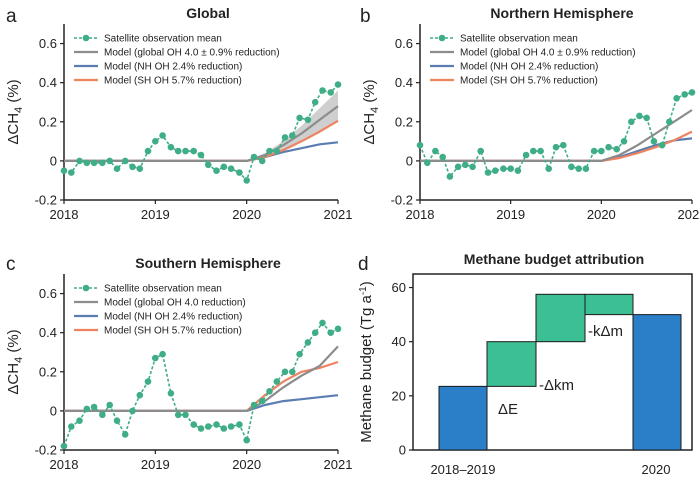 Image resolution: width=700 pixels, height=484 pixels. Describe the element at coordinates (163, 39) in the screenshot. I see `legend-entry-obs: Satellite observation mean` at that location.